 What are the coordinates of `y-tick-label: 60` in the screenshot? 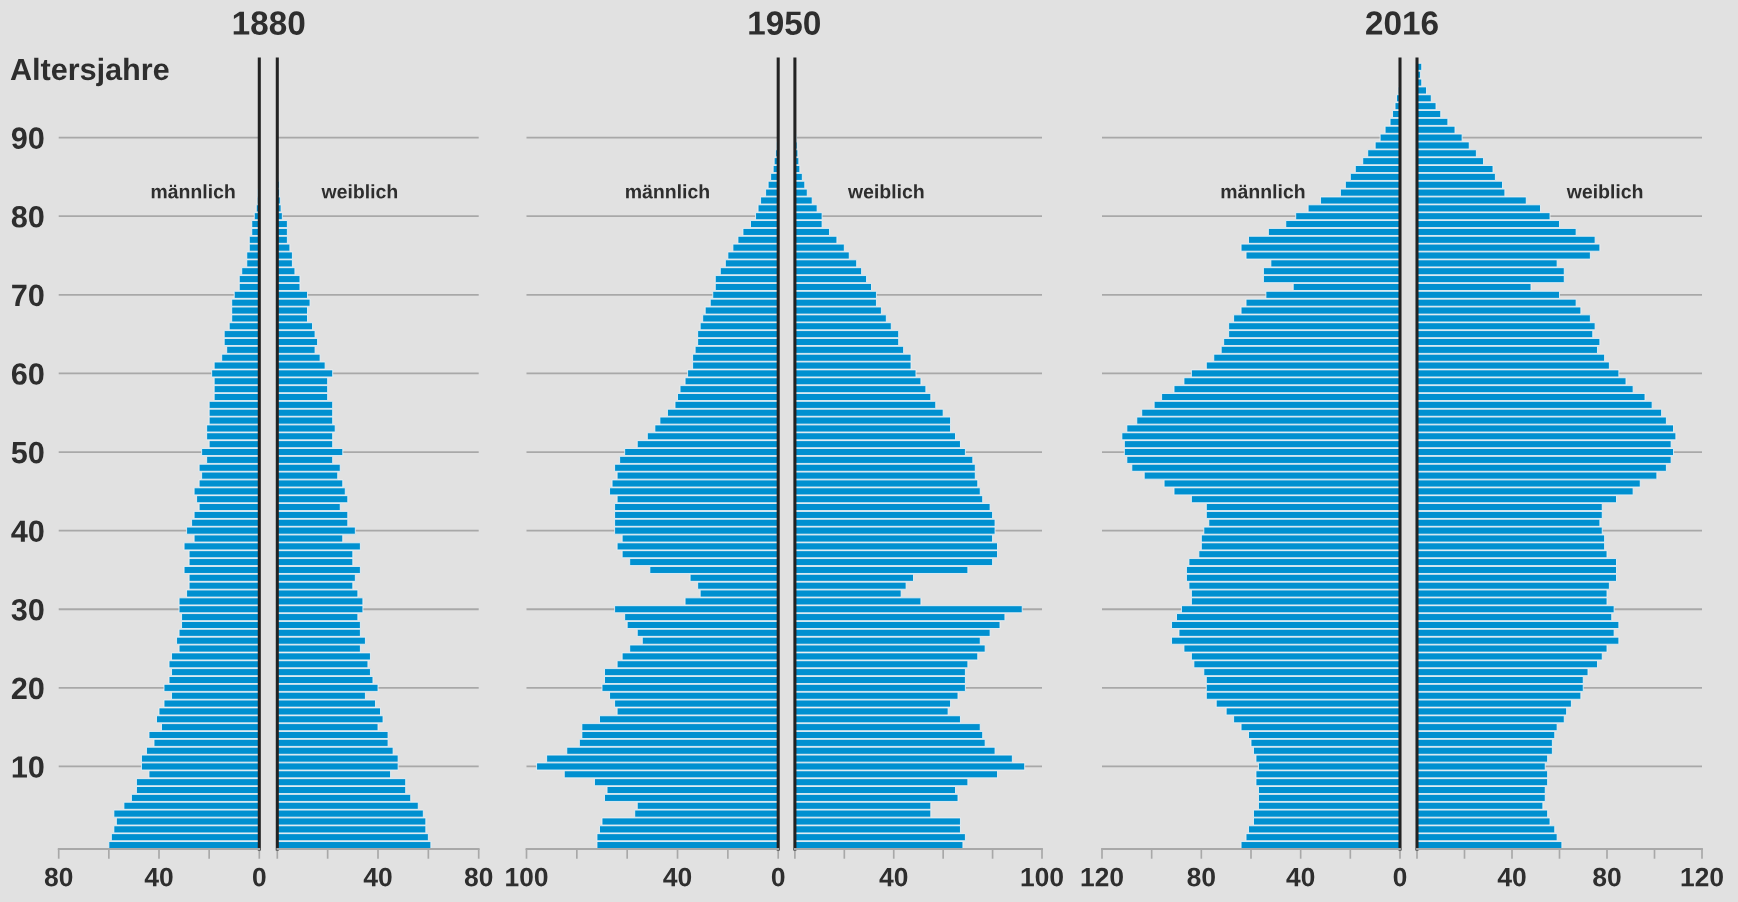 It's located at (27, 374).